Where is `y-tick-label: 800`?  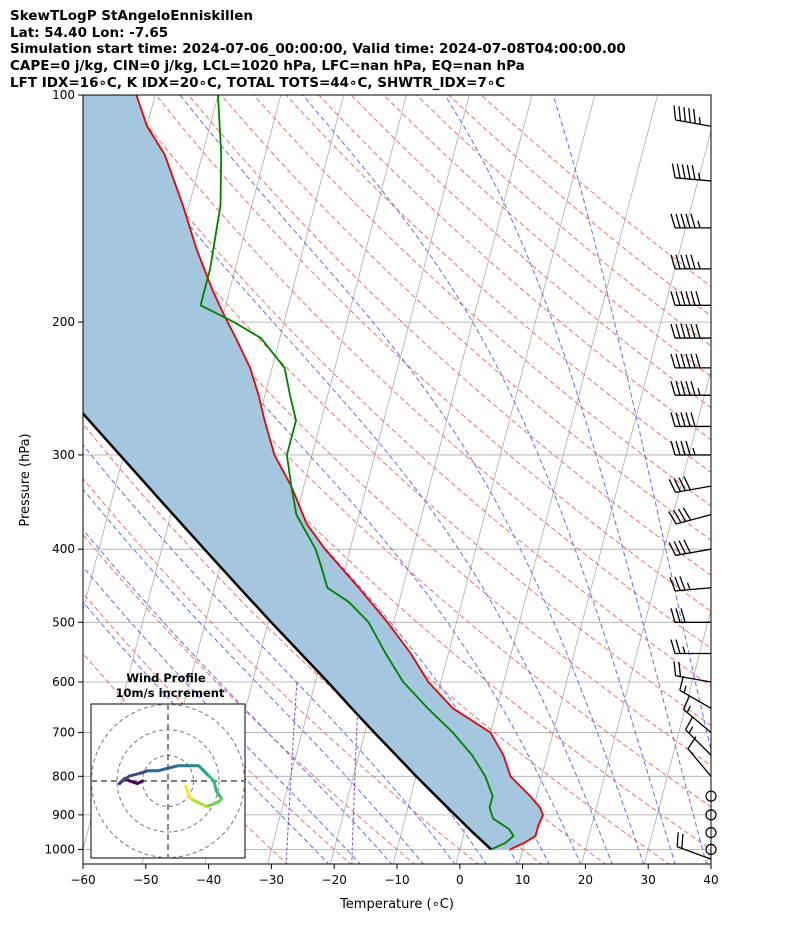
y-tick-label: 800 is located at coordinates (63, 776).